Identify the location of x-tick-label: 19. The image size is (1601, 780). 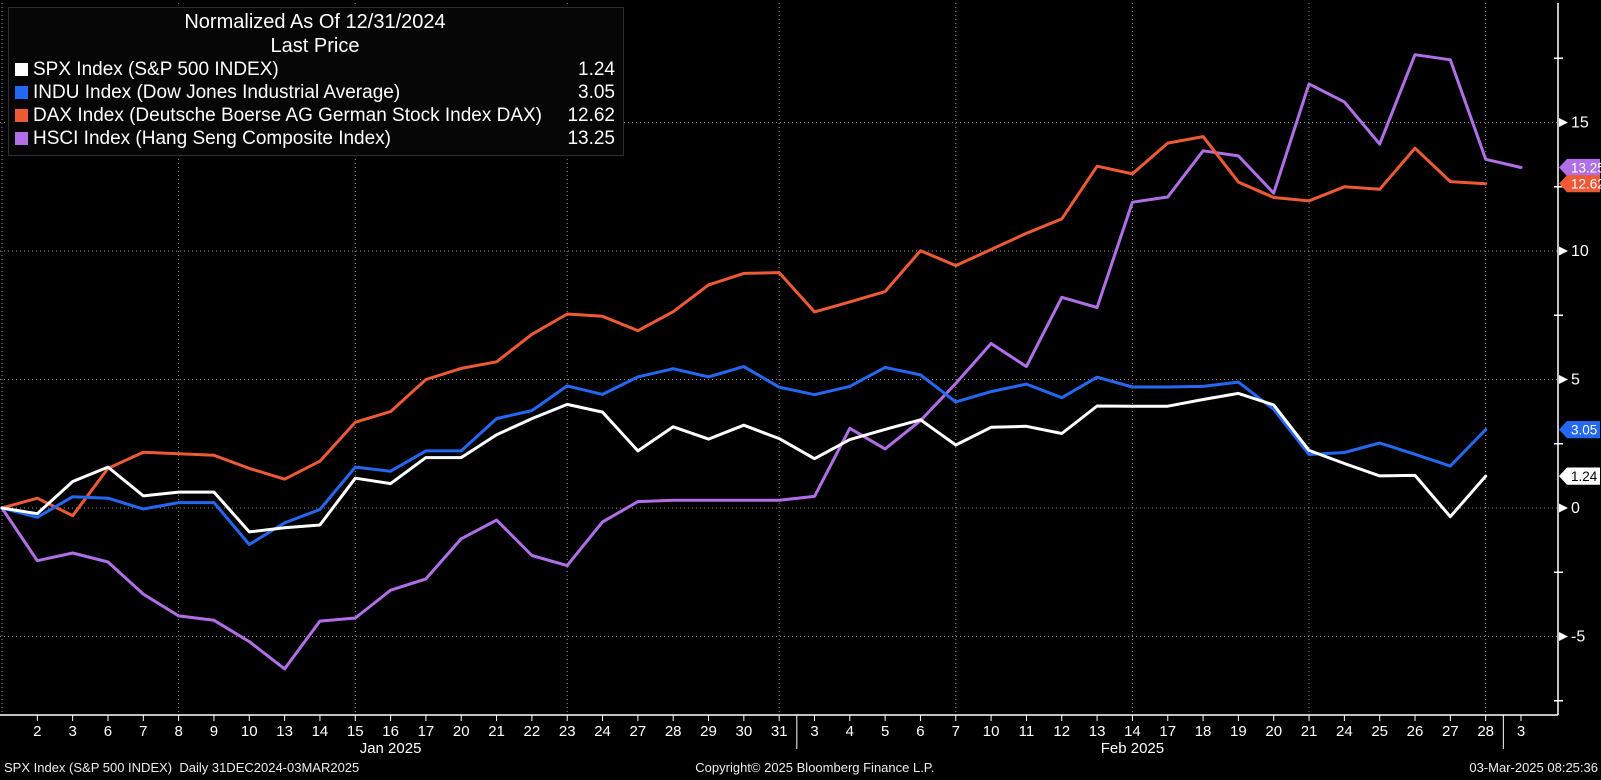
(1238, 731).